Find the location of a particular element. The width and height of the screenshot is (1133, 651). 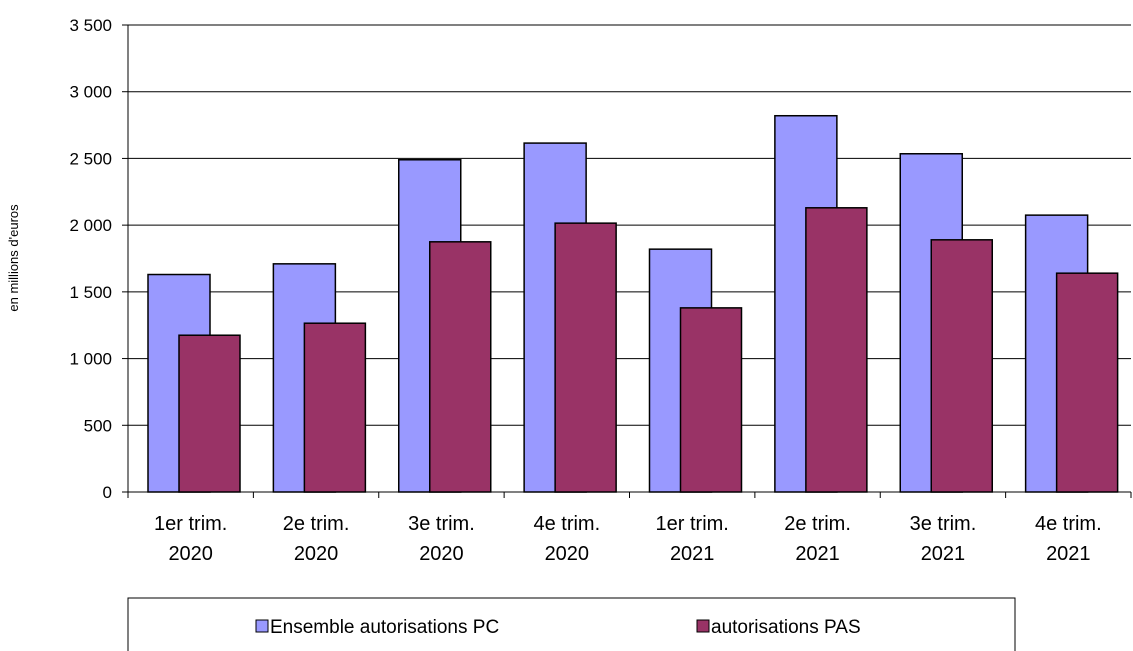

y-tick-label: 1 500 is located at coordinates (90, 292).